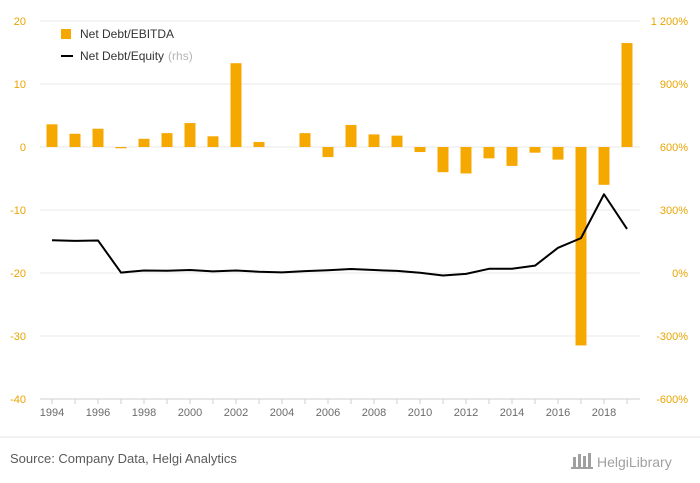 Image resolution: width=700 pixels, height=483 pixels. I want to click on x-tick-label: 2012, so click(466, 413).